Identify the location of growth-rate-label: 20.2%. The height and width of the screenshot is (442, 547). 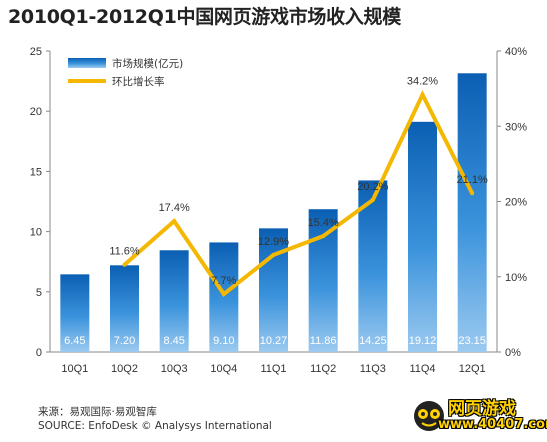
(372, 187).